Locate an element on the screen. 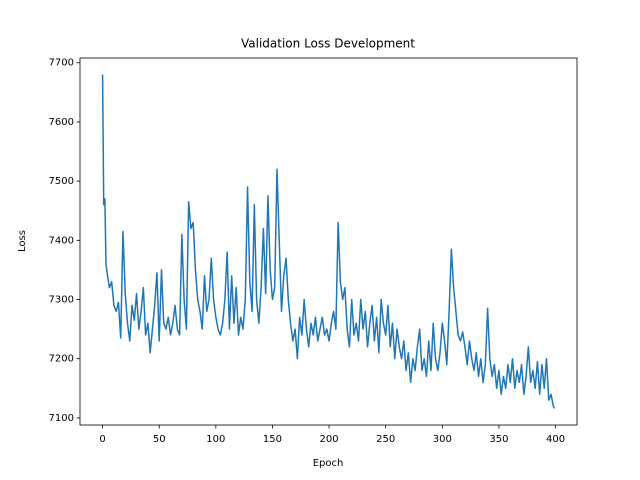  x-tick-label: 200 is located at coordinates (329, 439).